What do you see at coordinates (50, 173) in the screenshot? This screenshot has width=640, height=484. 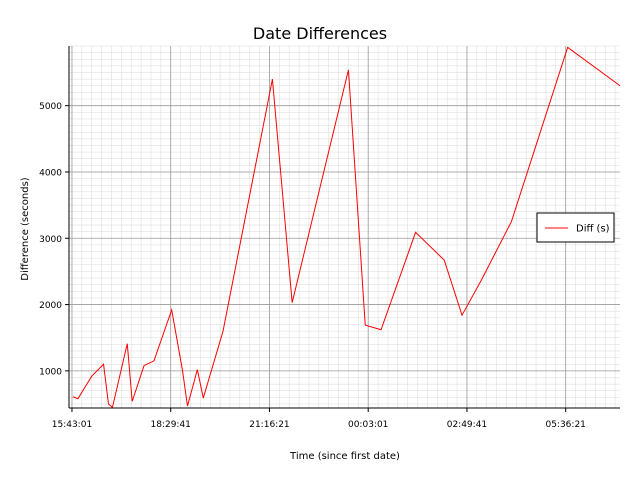 I see `y-tick-label: 4000` at bounding box center [50, 173].